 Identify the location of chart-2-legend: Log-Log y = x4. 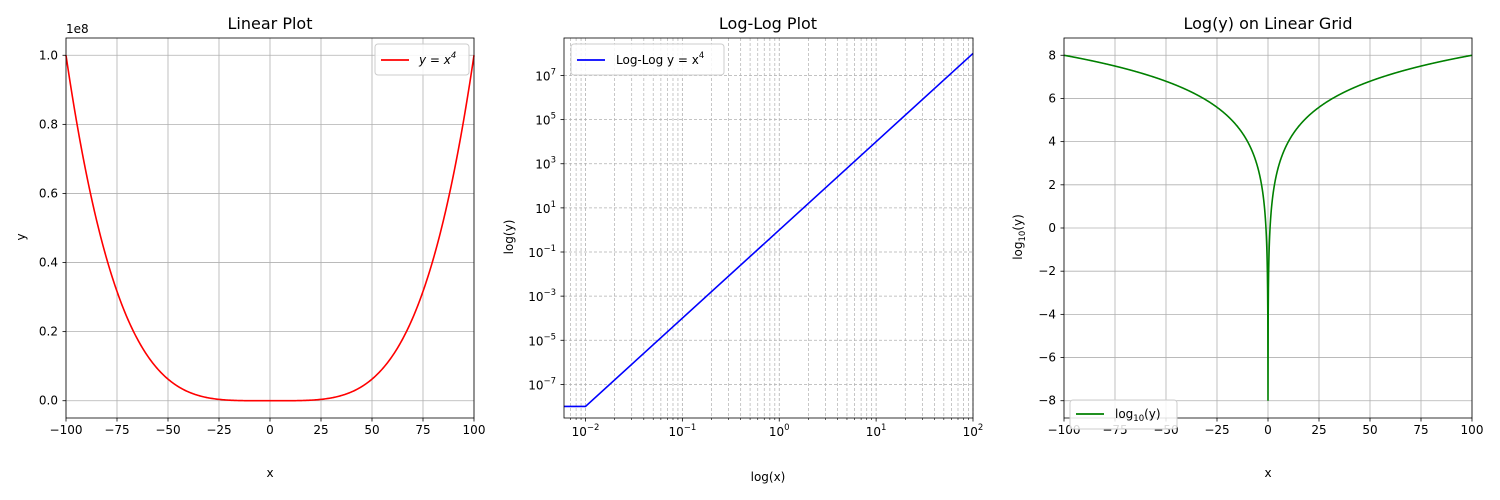
(647, 59).